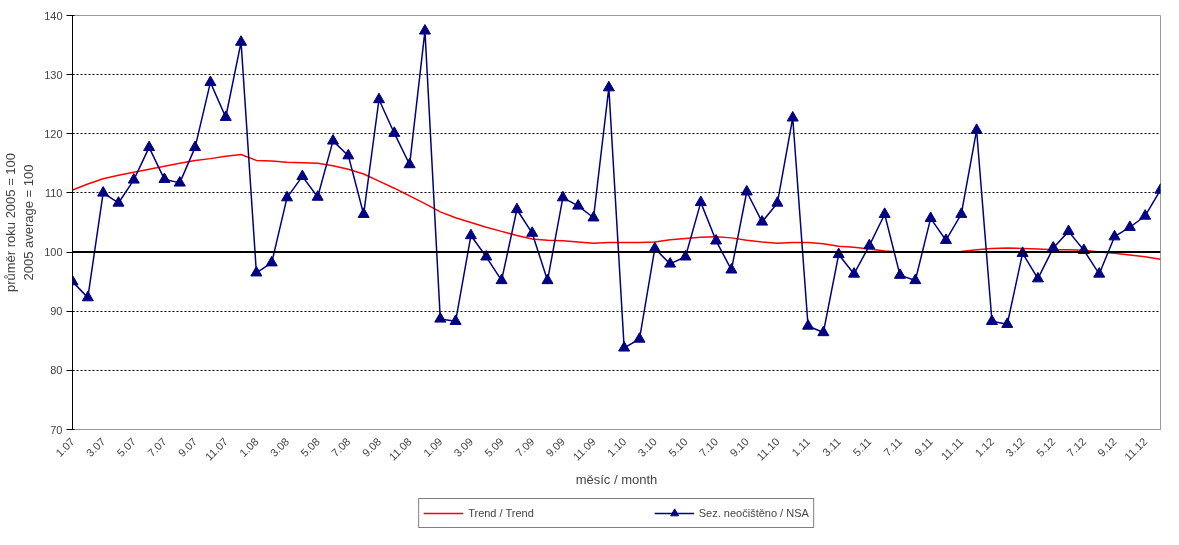 This screenshot has width=1179, height=545. What do you see at coordinates (1076, 447) in the screenshot?
I see `x-tick-label: 7.12` at bounding box center [1076, 447].